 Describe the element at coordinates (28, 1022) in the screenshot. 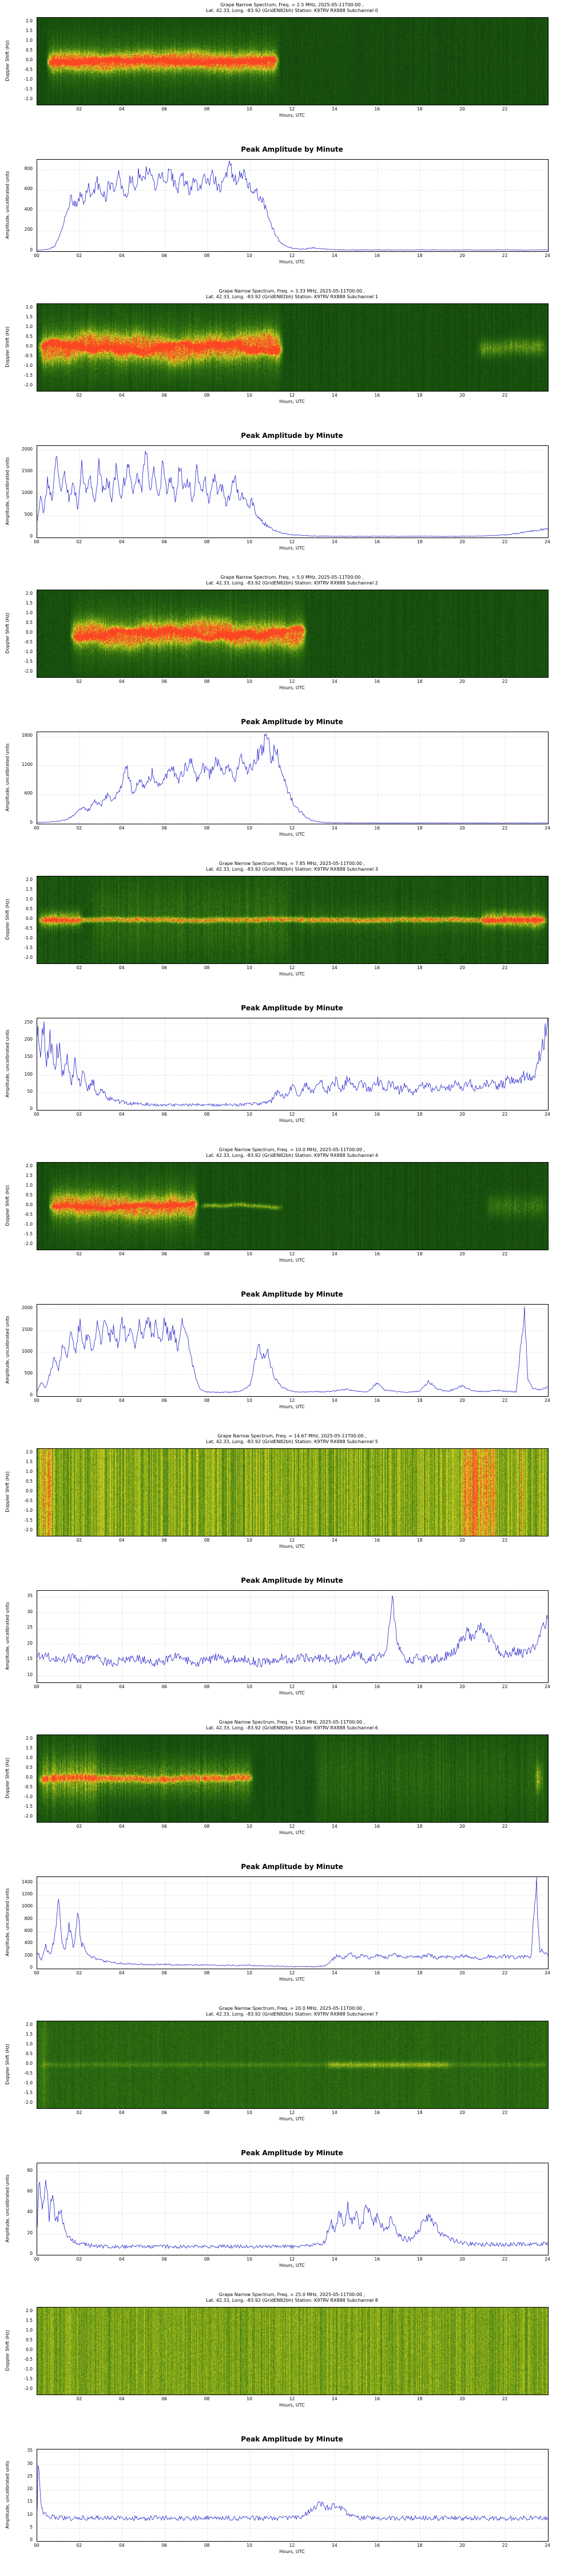

I see `amplitude-tick-label: 250` at that location.